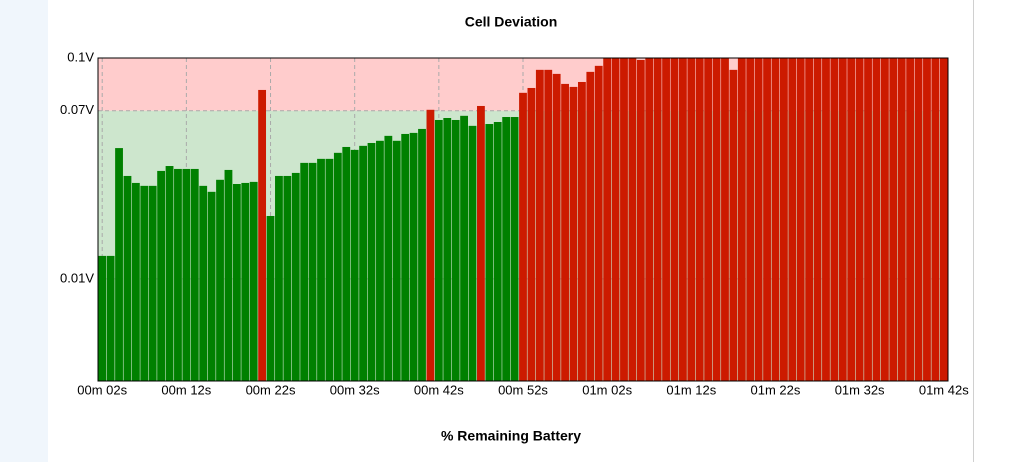 The image size is (1032, 462). Describe the element at coordinates (186, 389) in the screenshot. I see `x-tick-label: 00m 12s` at that location.